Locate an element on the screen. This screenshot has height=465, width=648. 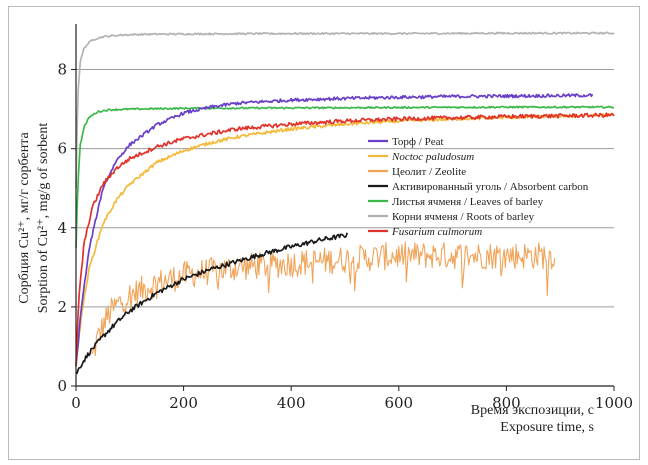
legend-label: Листья ячменя / Leaves of barley is located at coordinates (468, 202).